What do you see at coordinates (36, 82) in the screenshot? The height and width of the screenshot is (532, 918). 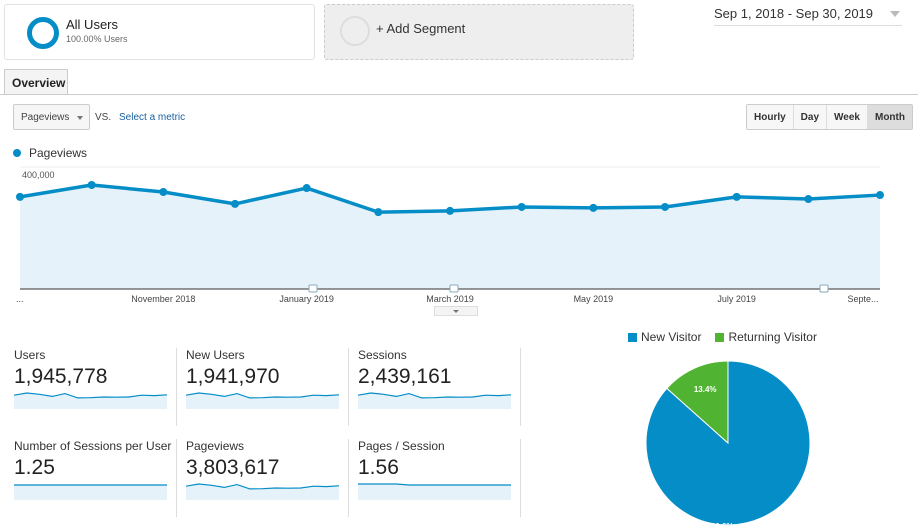 I see `tab-overview: Overview` at bounding box center [36, 82].